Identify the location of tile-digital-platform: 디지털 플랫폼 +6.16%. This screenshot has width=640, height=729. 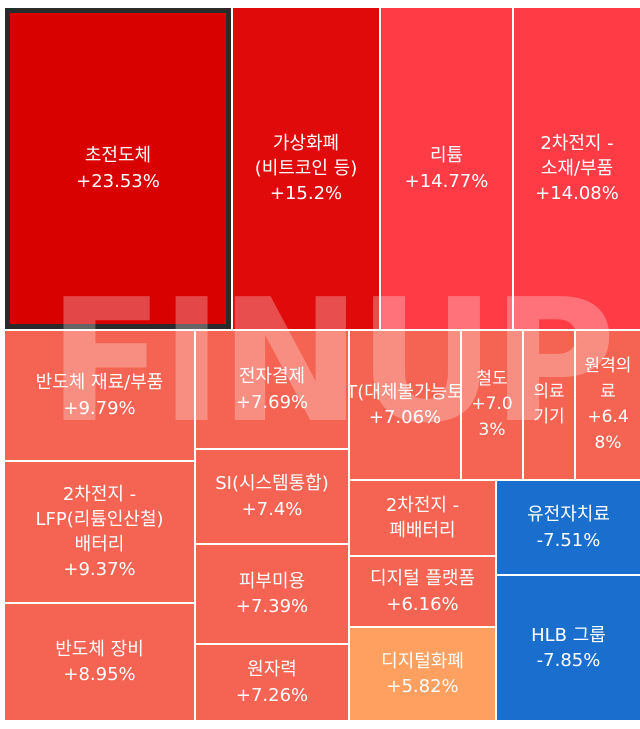
(422, 591).